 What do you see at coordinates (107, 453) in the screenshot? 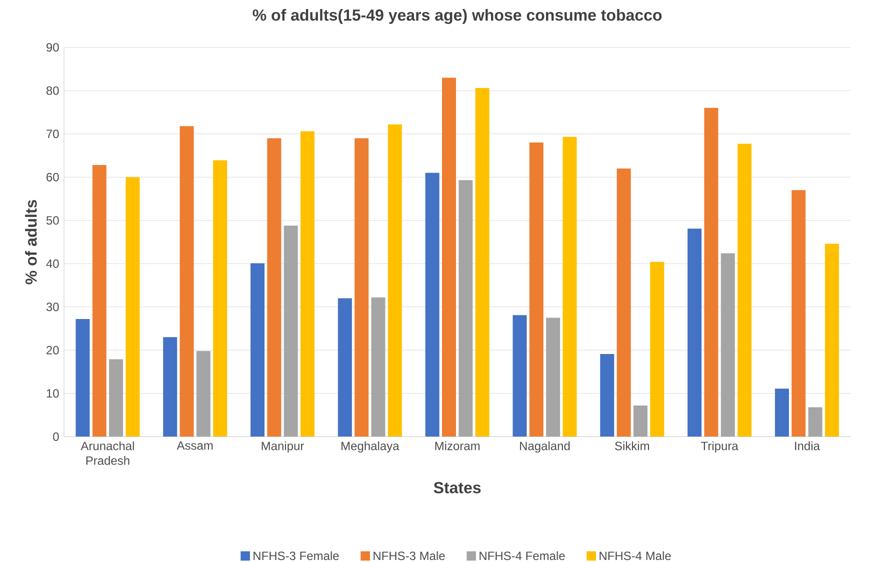
I see `x-tick-label: Arunachal Pradesh` at bounding box center [107, 453].